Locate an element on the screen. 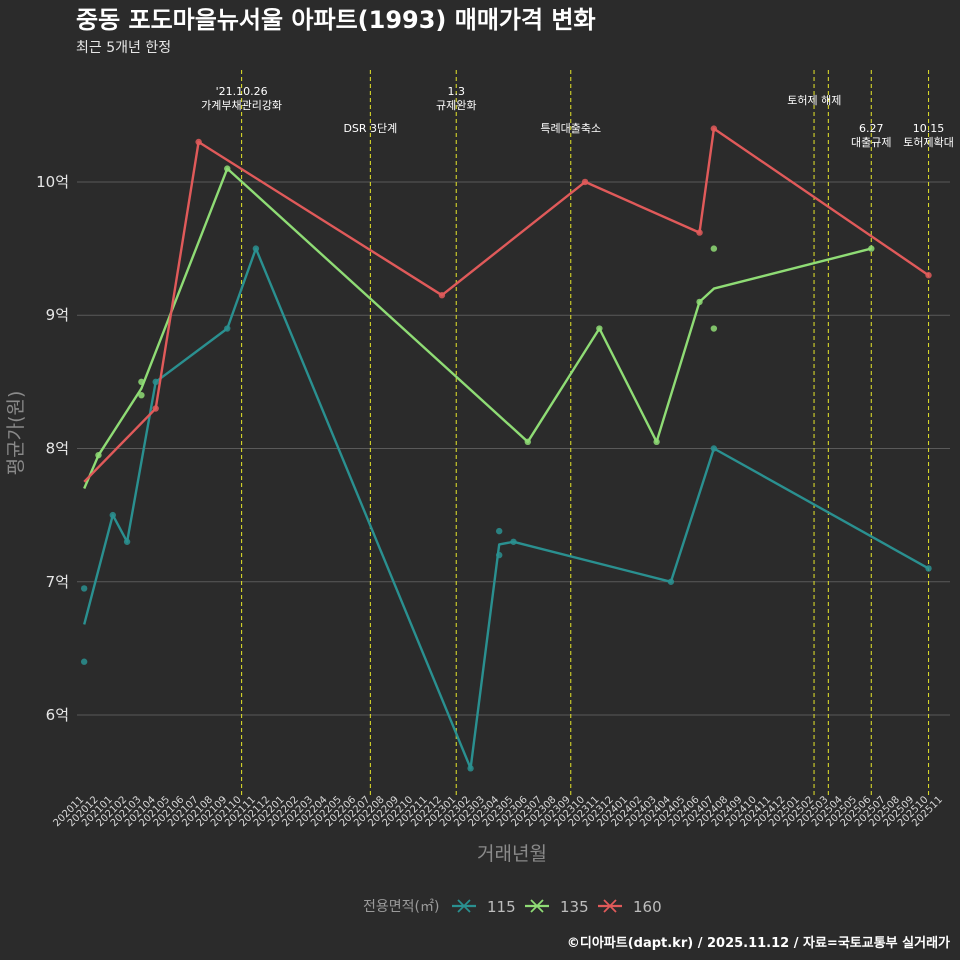 The width and height of the screenshot is (960, 960). event-label-line: 특례대출축소 is located at coordinates (570, 128).